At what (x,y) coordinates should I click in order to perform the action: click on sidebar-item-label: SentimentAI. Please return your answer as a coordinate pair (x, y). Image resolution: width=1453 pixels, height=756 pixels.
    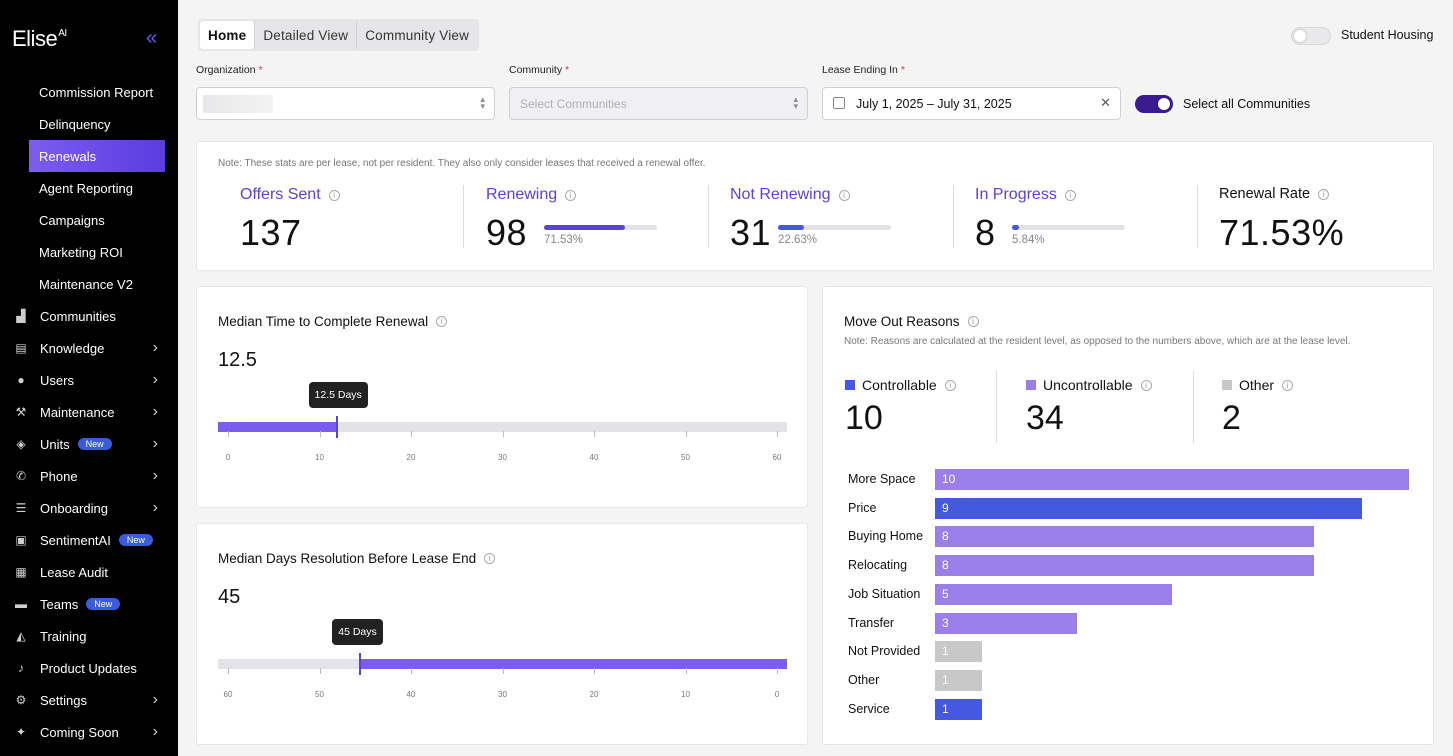
    Looking at the image, I should click on (75, 540).